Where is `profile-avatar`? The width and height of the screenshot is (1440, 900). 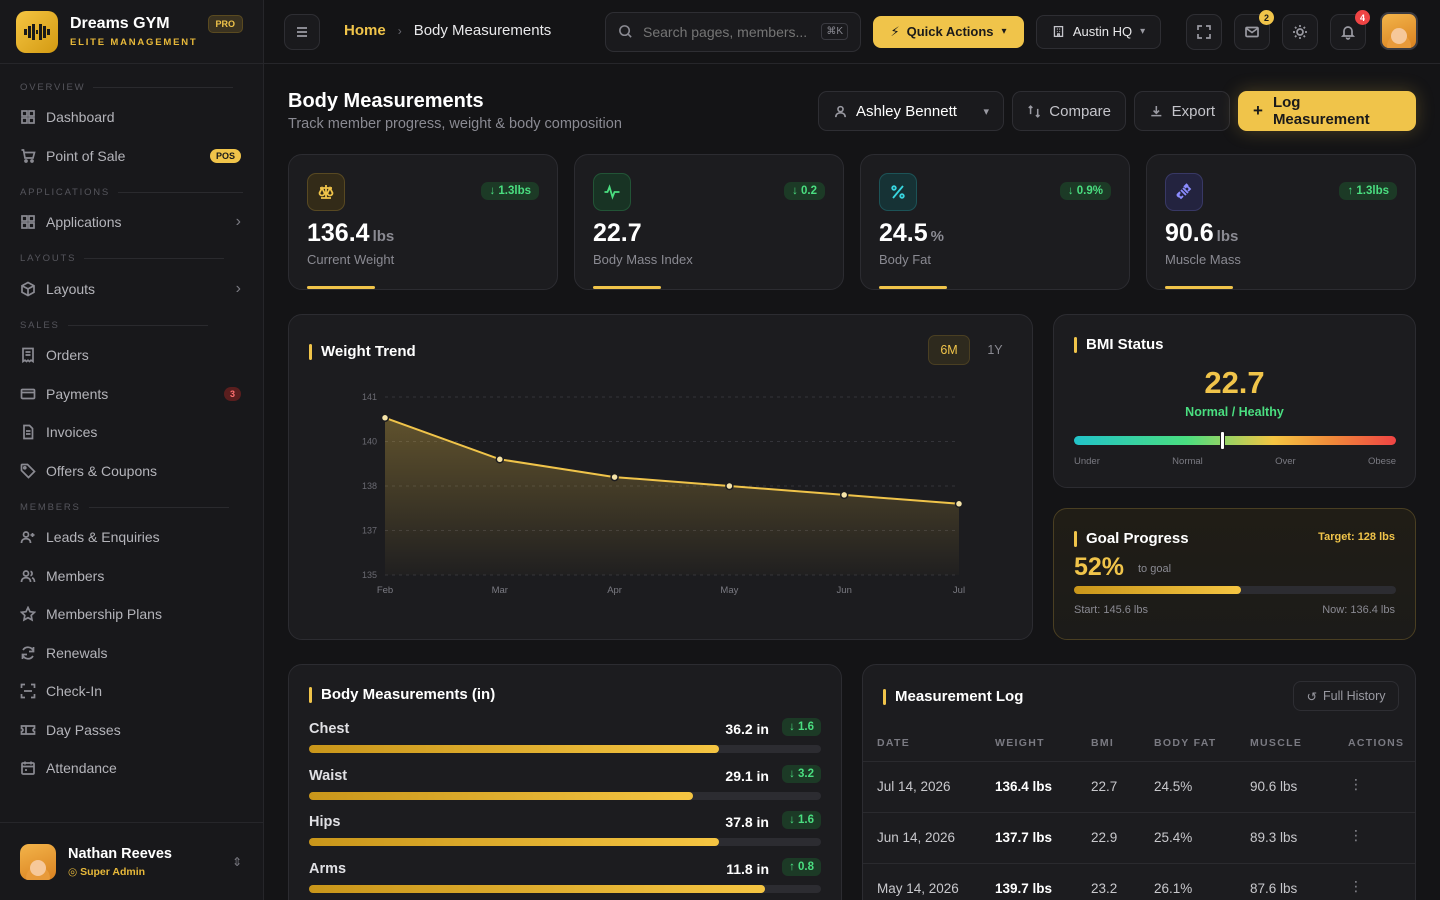
profile-avatar is located at coordinates (1399, 31).